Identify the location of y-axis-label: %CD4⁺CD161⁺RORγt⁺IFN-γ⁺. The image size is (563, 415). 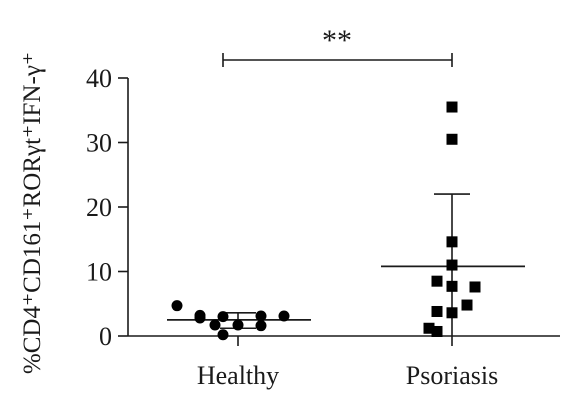
(32, 213).